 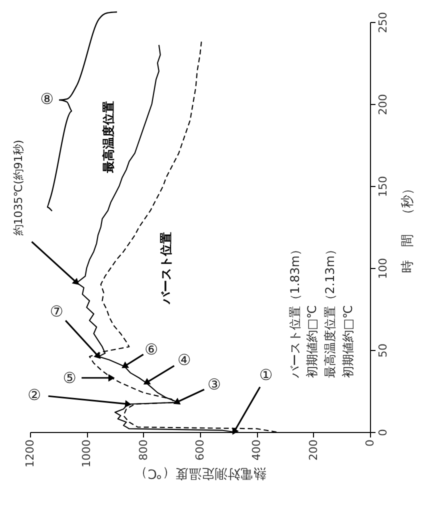 What do you see at coordinates (87, 454) in the screenshot?
I see `x-tick-label: 1000` at bounding box center [87, 454].